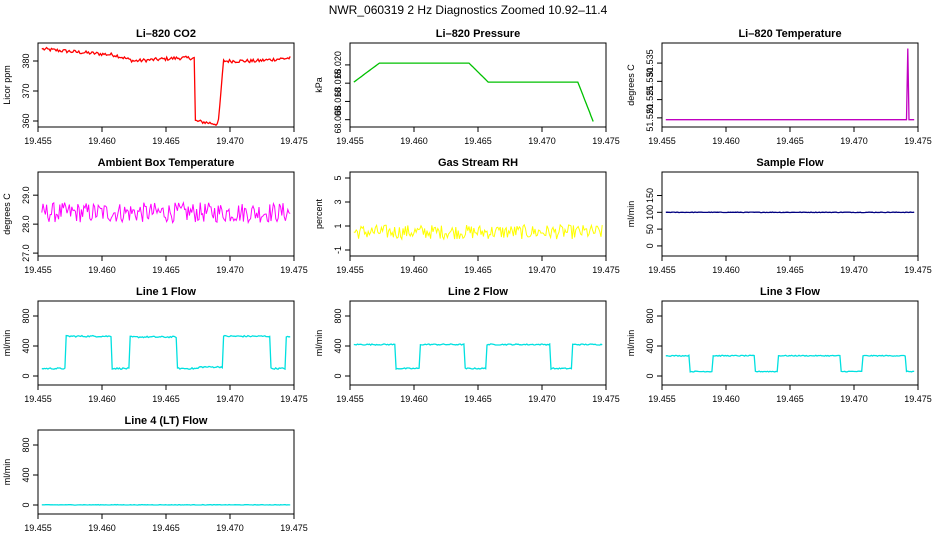 This screenshot has width=936, height=540. Describe the element at coordinates (26, 90) in the screenshot. I see `y-tick-label: 370` at that location.